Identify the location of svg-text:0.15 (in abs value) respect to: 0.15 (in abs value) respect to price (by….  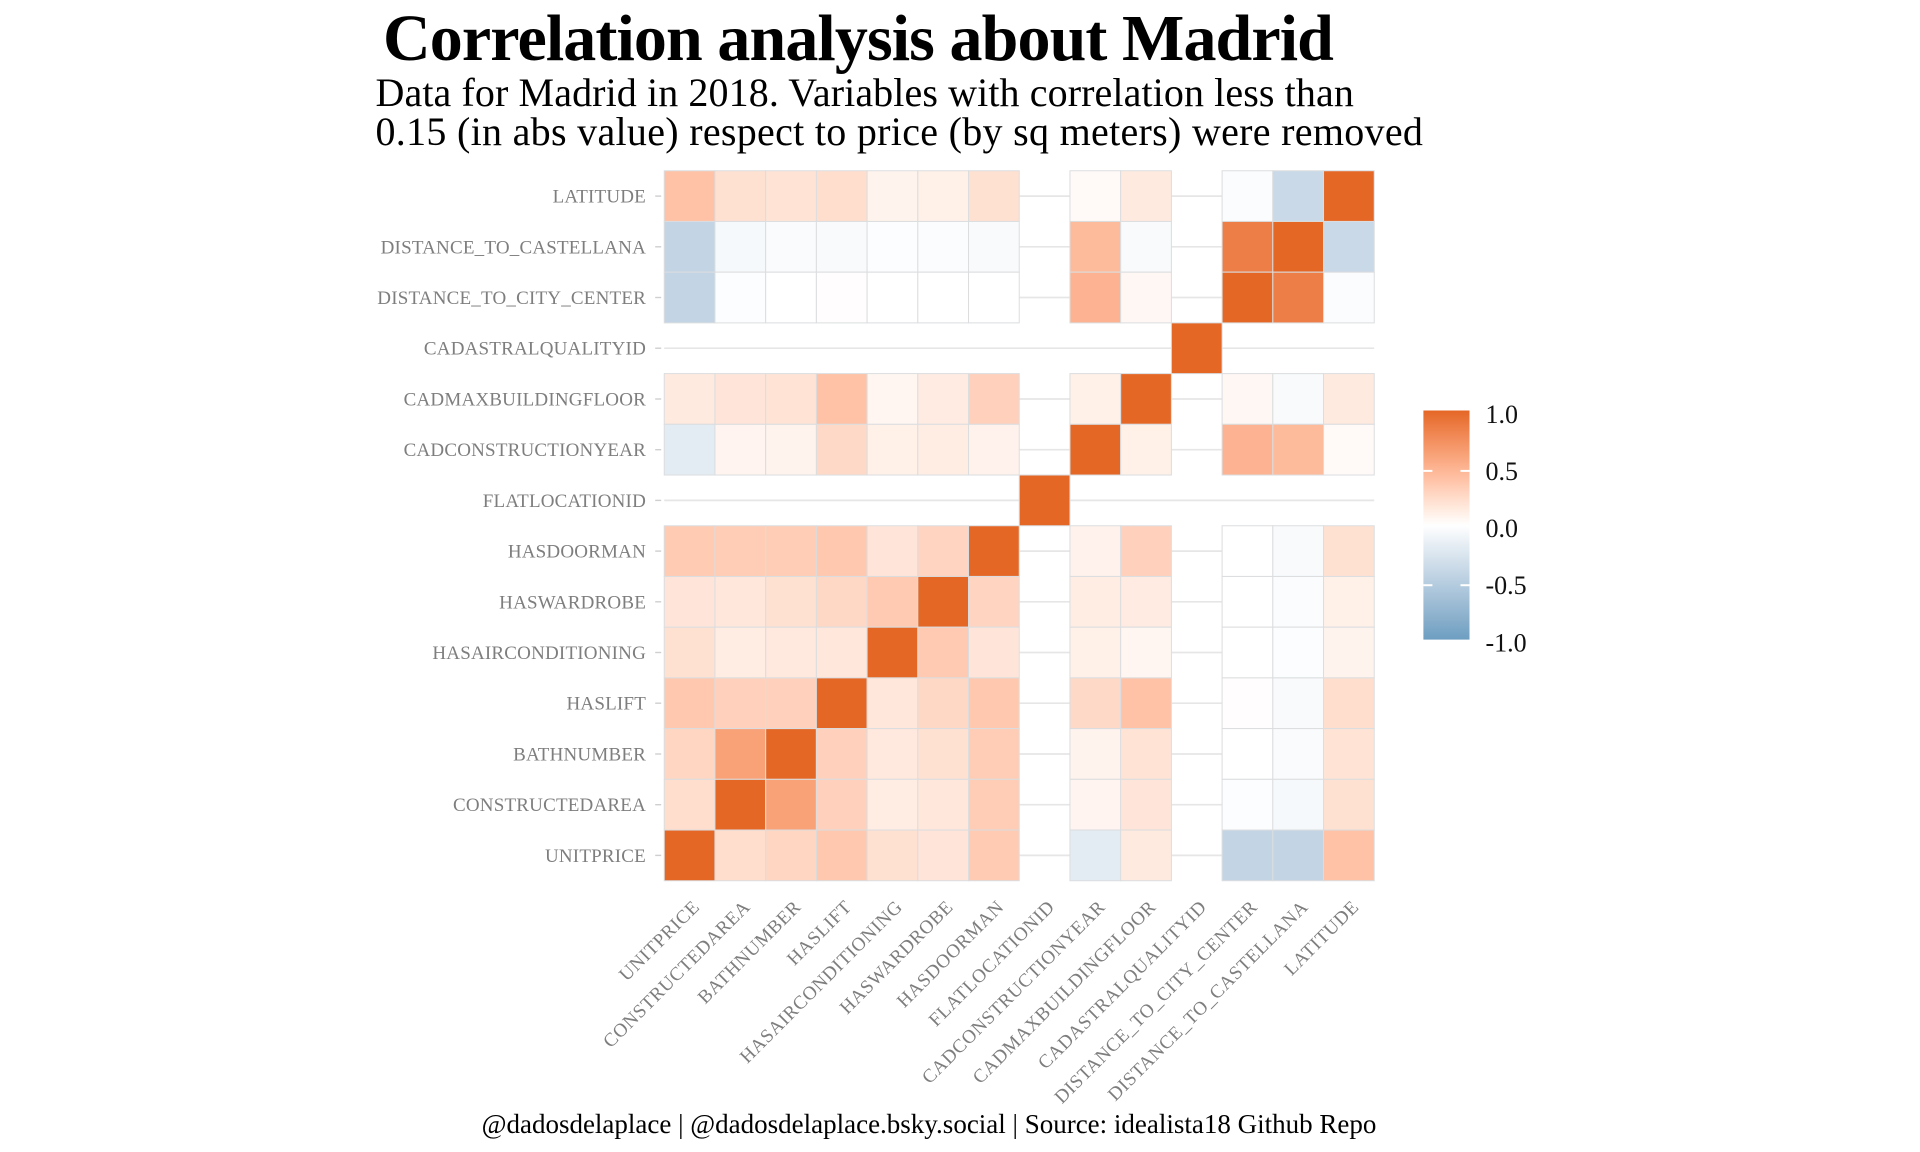
(900, 131).